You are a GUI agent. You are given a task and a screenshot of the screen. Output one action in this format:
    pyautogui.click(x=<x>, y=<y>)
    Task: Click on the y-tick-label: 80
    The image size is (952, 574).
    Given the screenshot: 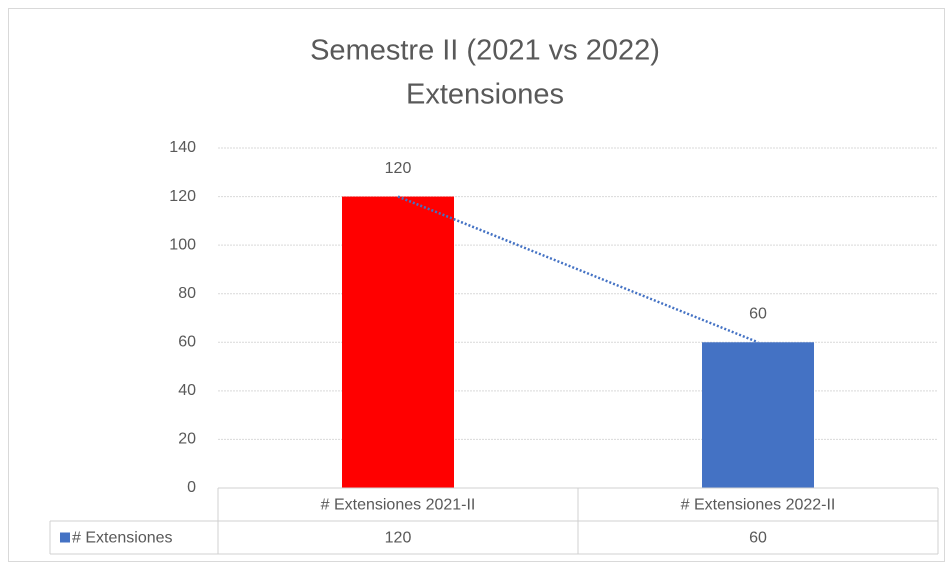 What is the action you would take?
    pyautogui.click(x=187, y=293)
    